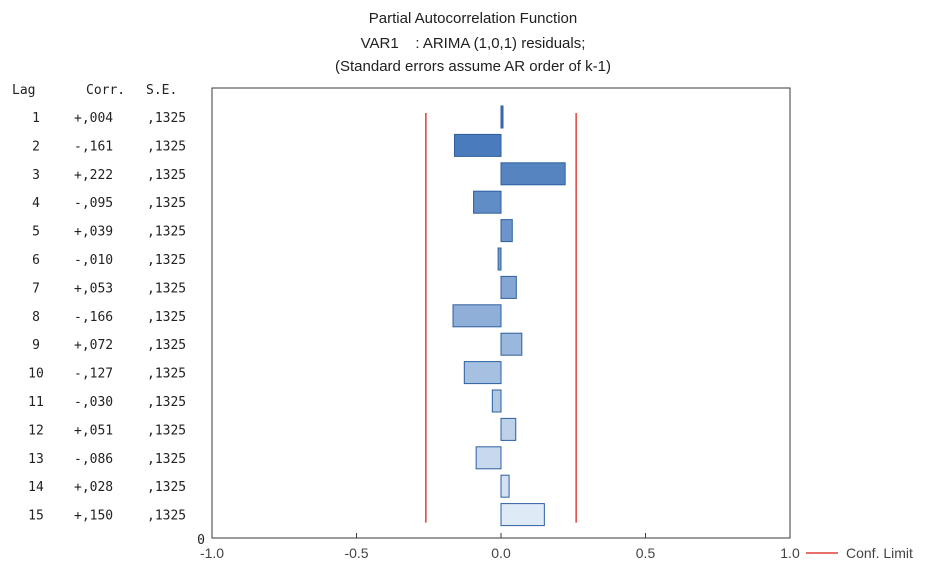 This screenshot has height=566, width=946. What do you see at coordinates (161, 90) in the screenshot?
I see `header-se: S.E.` at bounding box center [161, 90].